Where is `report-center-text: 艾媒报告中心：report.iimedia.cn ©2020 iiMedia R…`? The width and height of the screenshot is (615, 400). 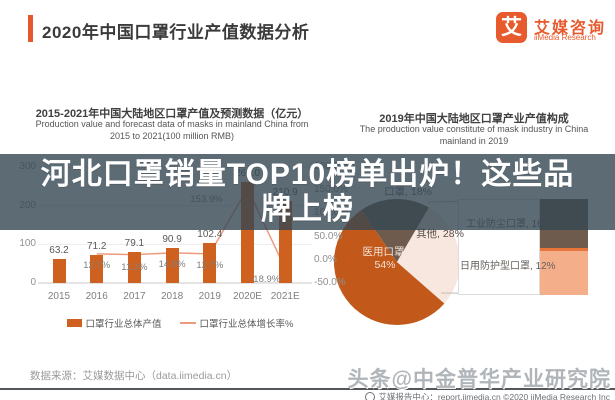 report-center-text: 艾媒报告中心：report.iimedia.cn ©2020 iiMedia R… is located at coordinates (494, 396).